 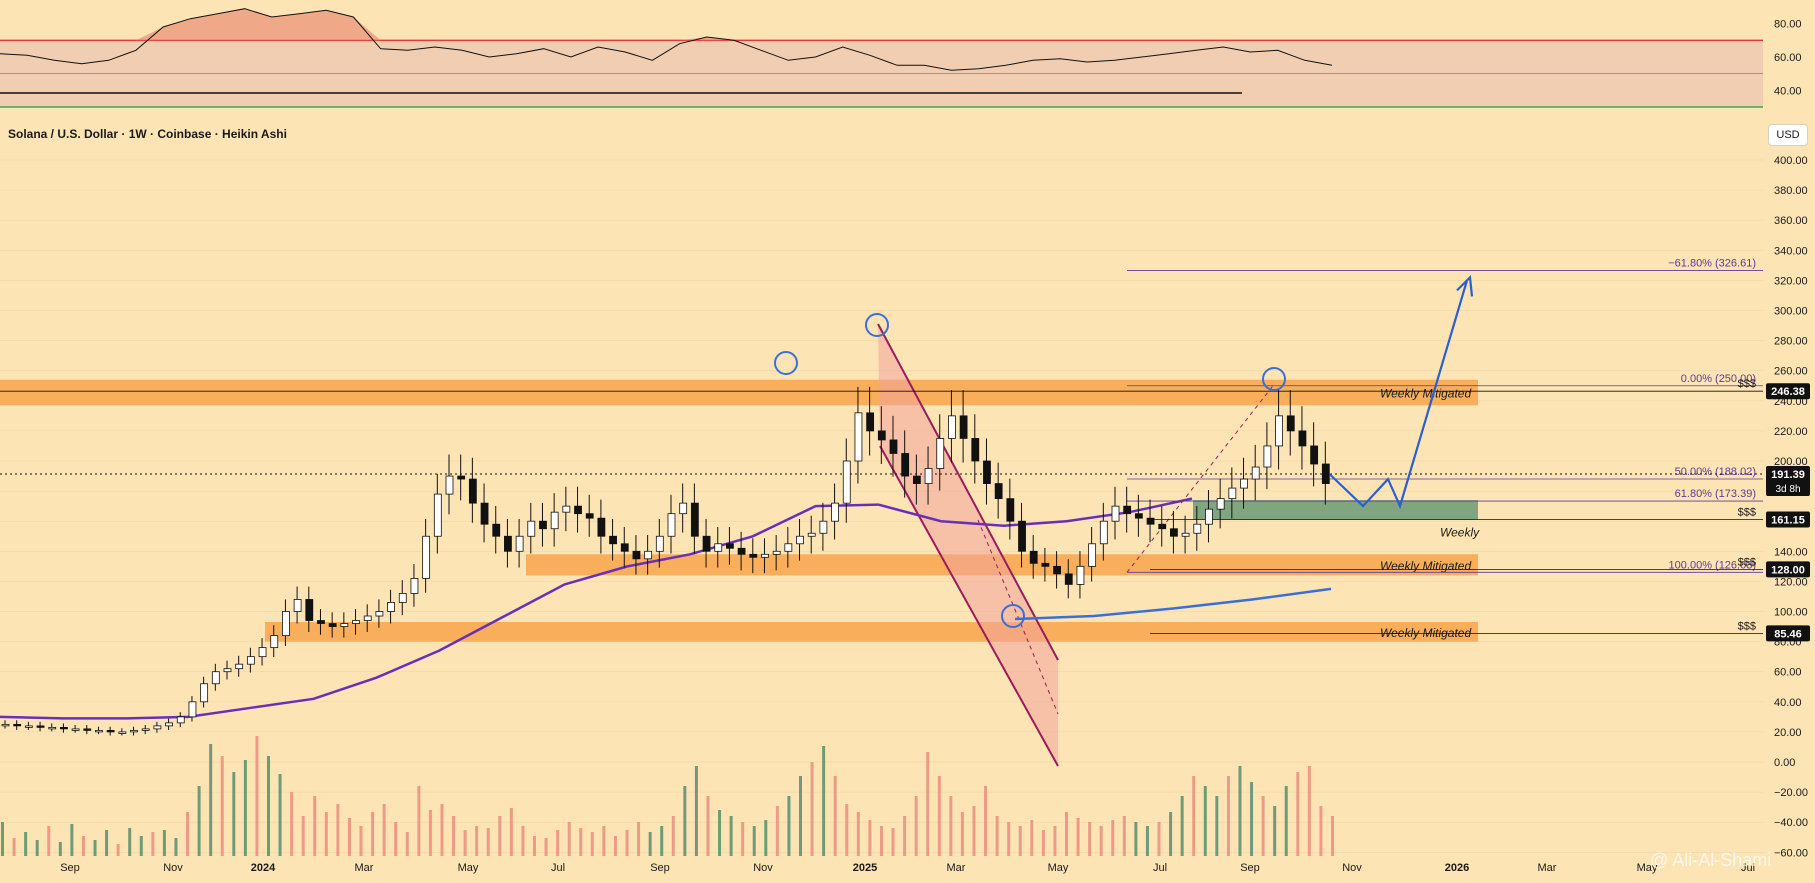 What do you see at coordinates (1173, 604) in the screenshot?
I see `ma-blue-line` at bounding box center [1173, 604].